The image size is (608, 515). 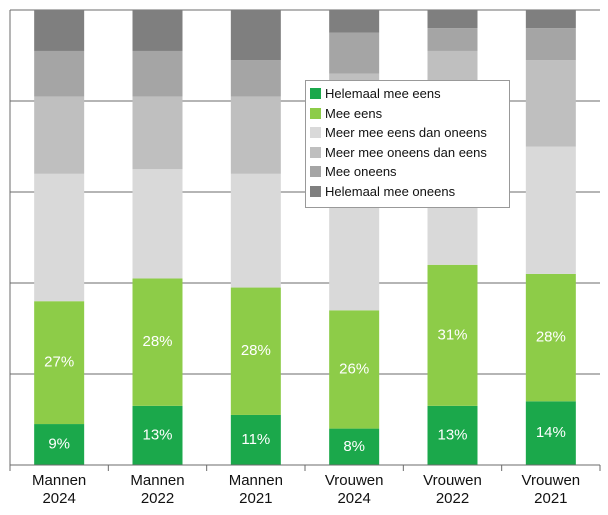 What do you see at coordinates (157, 489) in the screenshot?
I see `x-tick-label: Mannen 2022` at bounding box center [157, 489].